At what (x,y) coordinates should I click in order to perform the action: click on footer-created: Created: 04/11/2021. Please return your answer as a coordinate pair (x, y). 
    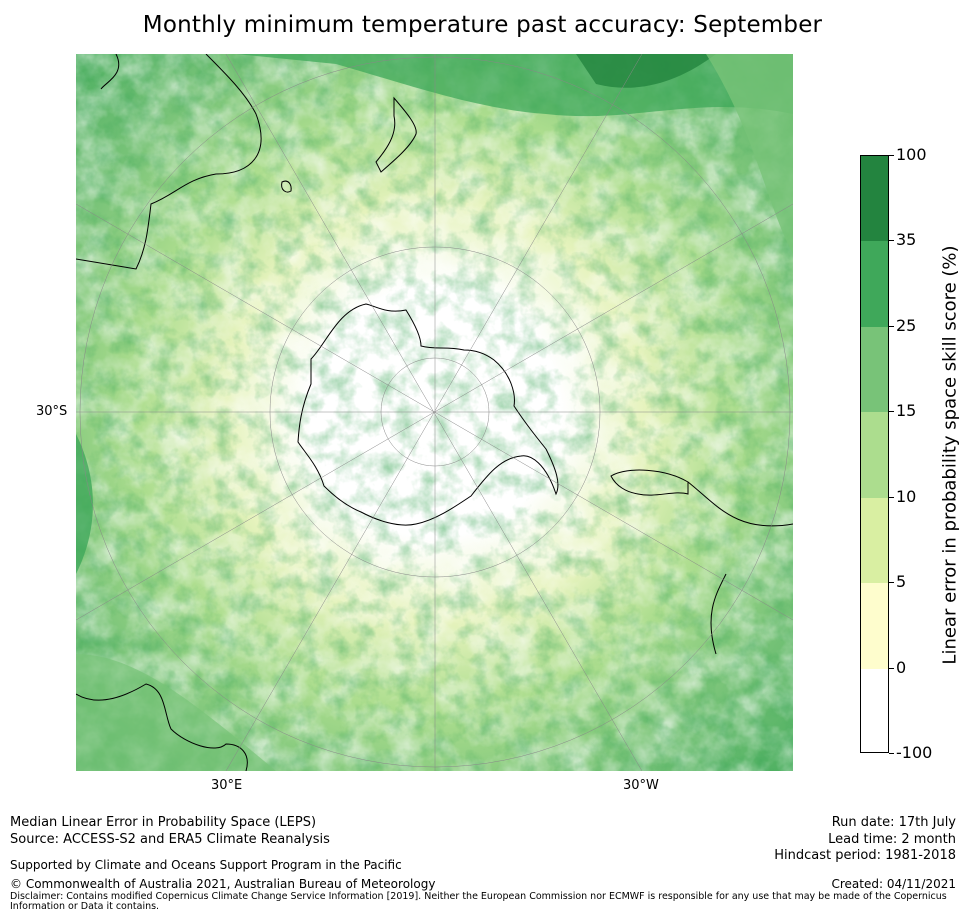
    Looking at the image, I should click on (893, 884).